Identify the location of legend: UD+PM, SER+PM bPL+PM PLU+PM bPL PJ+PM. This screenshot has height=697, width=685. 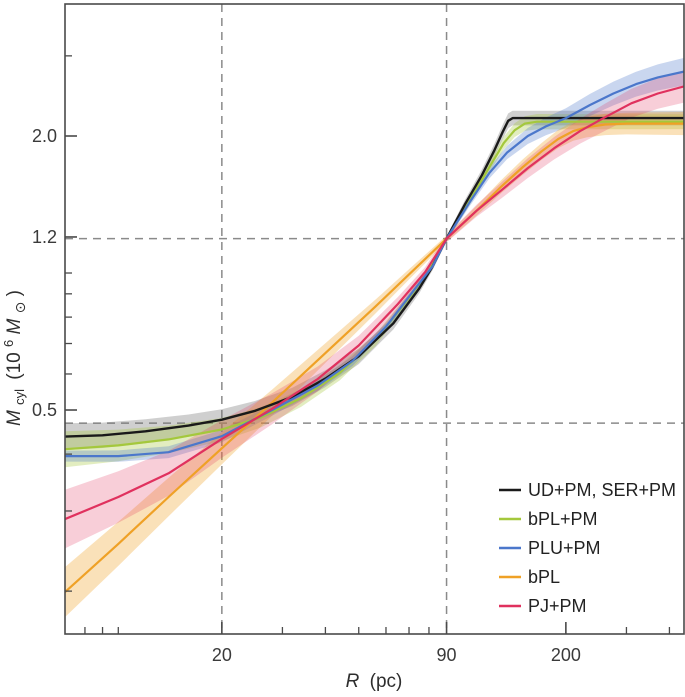
(587, 548).